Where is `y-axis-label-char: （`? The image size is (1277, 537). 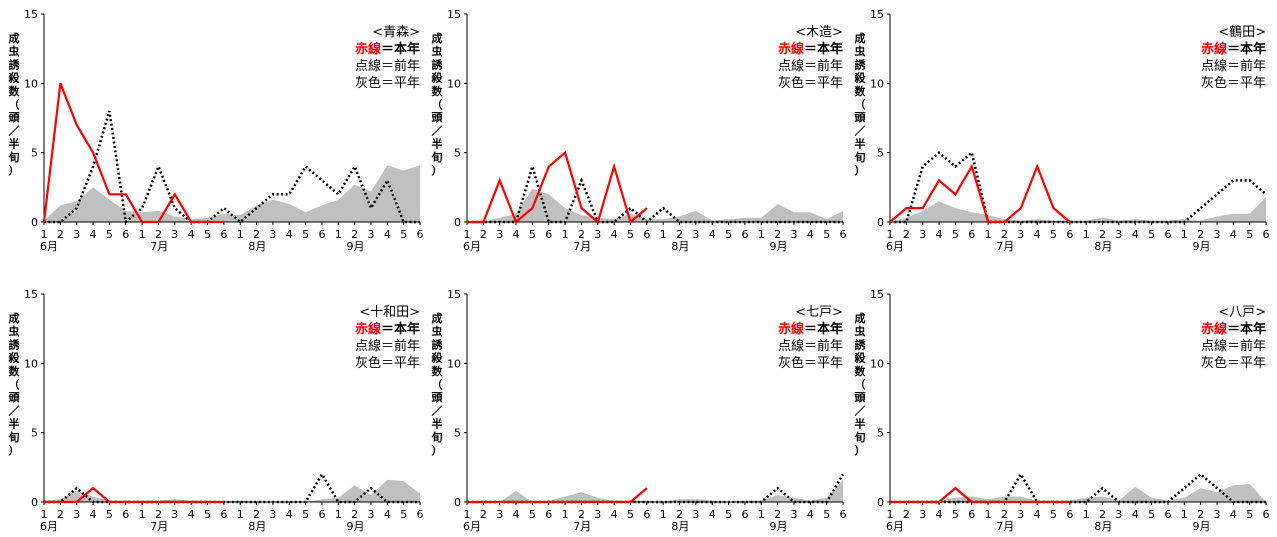
y-axis-label-char: （ is located at coordinates (437, 384).